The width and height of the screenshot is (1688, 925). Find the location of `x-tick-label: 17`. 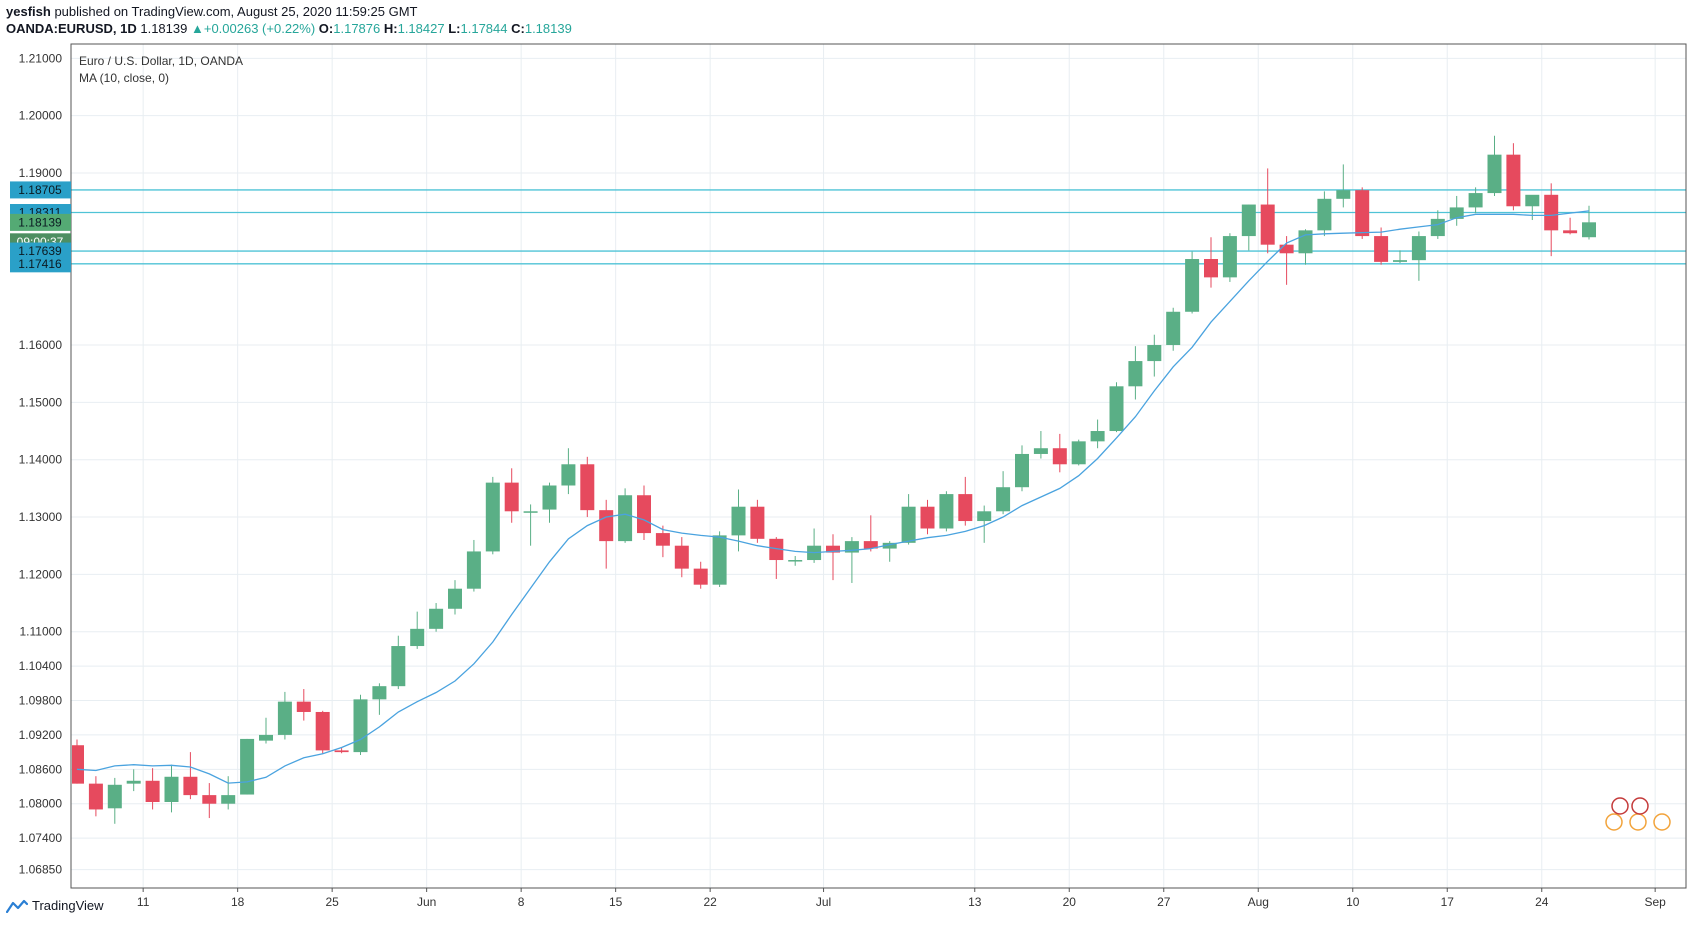

x-tick-label: 17 is located at coordinates (1448, 902).